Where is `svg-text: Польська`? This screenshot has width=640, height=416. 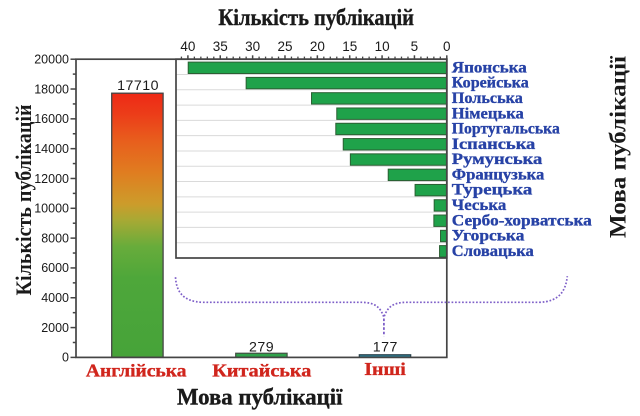
svg-text: Польська is located at coordinates (487, 98).